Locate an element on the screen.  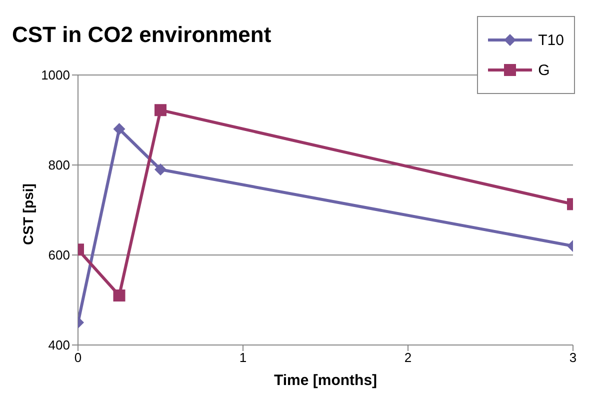
legend-label: G is located at coordinates (544, 70).